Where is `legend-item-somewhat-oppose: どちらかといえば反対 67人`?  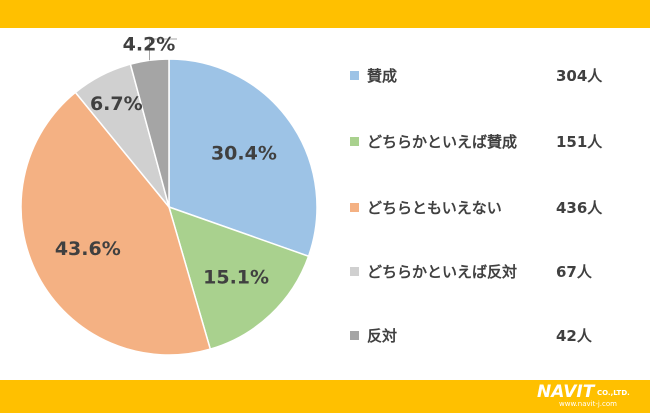
legend-item-somewhat-oppose: どちらかといえば反対 67人 is located at coordinates (485, 271).